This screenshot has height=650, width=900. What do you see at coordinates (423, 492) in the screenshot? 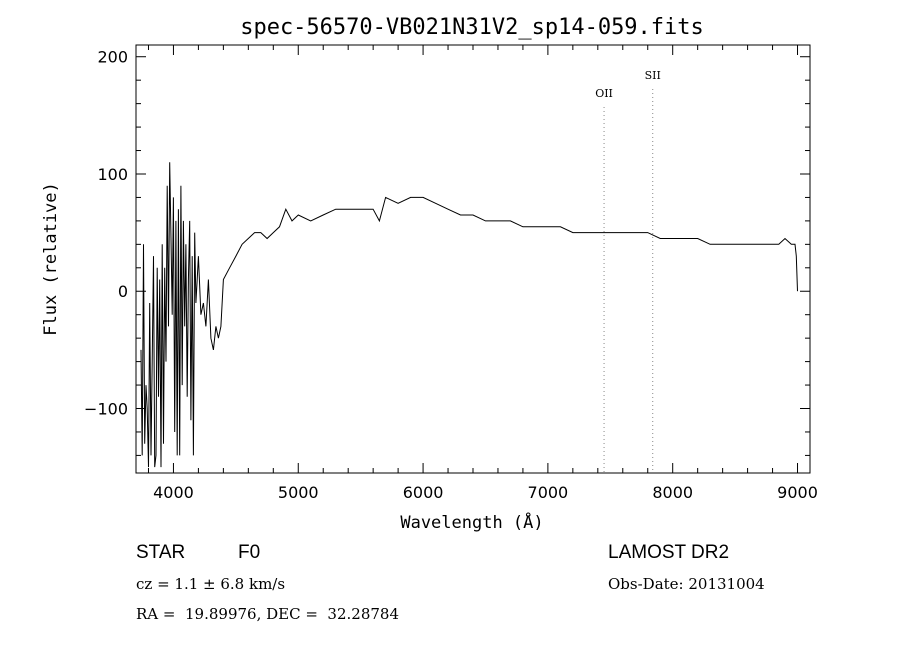
I see `x-tick-label: 6000` at bounding box center [423, 492].